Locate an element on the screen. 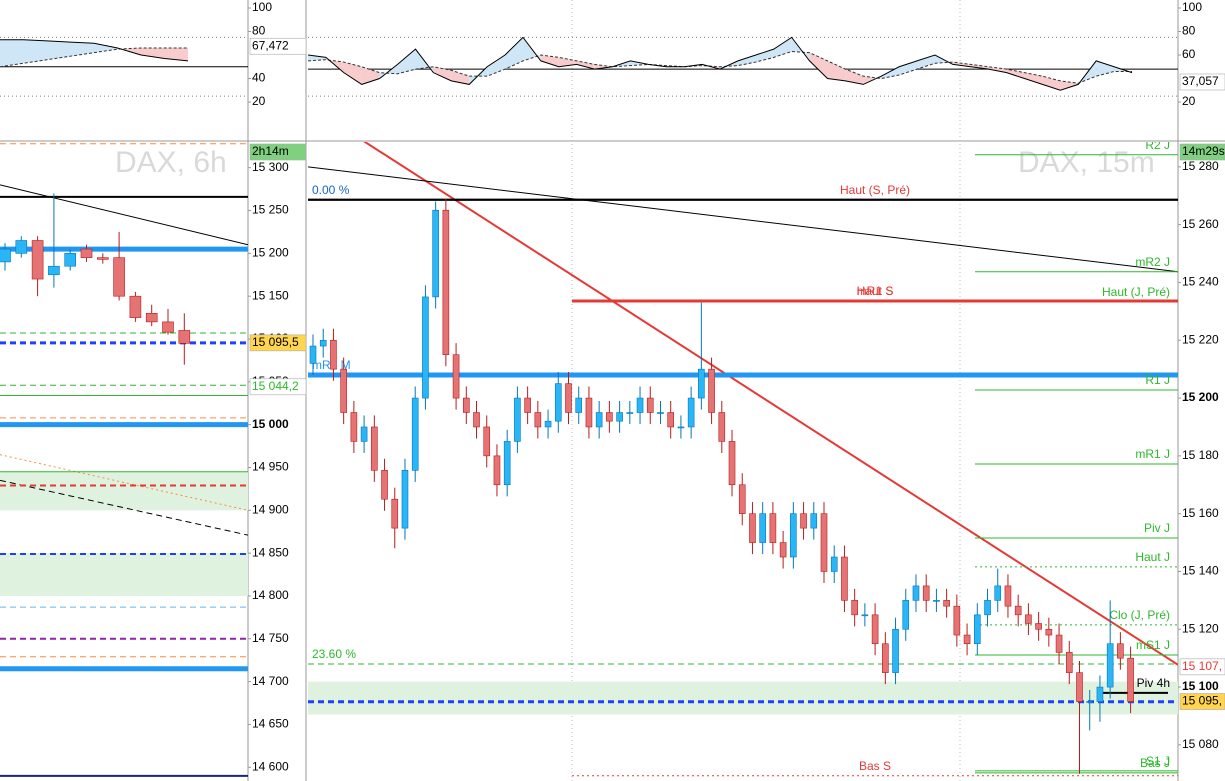 This screenshot has height=781, width=1225. level-label: Bas S is located at coordinates (875, 766).